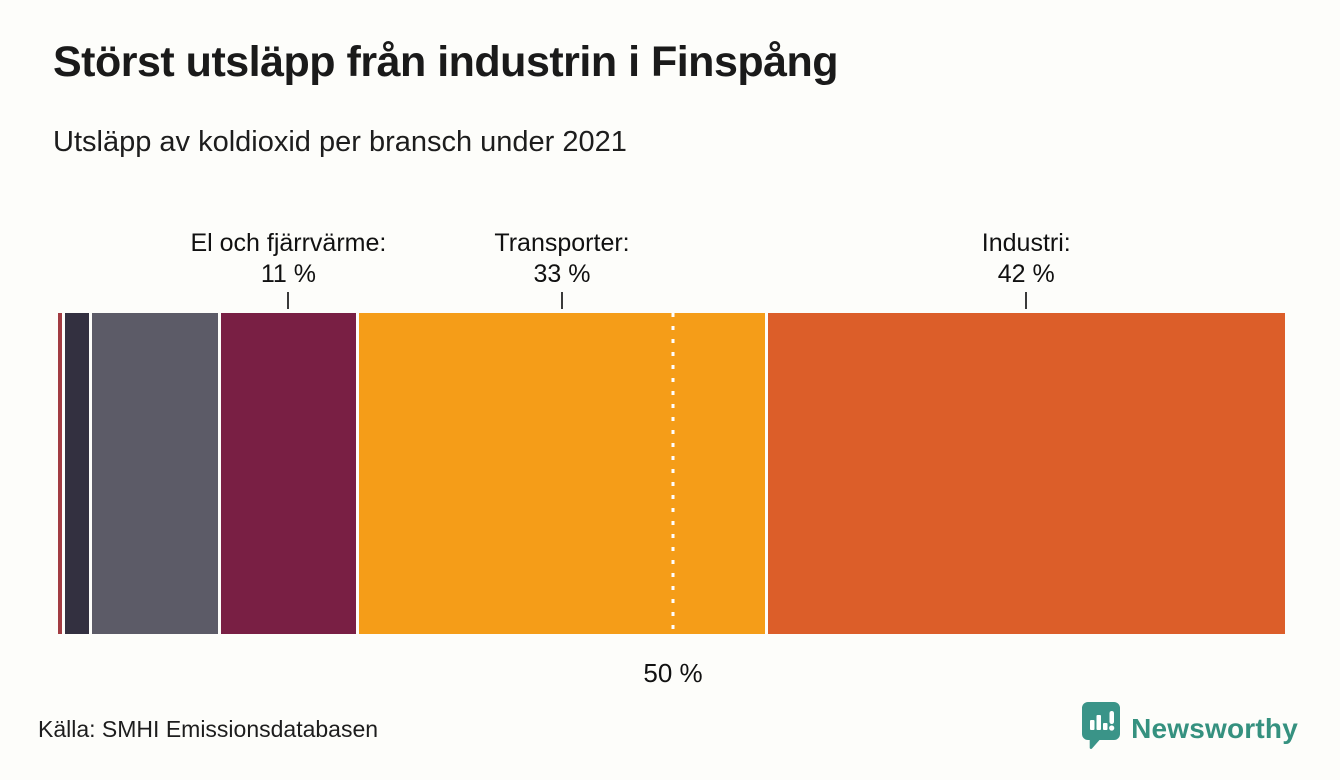 Image resolution: width=1340 pixels, height=780 pixels. Describe the element at coordinates (208, 729) in the screenshot. I see `source-text: Källa: SMHI Emissionsdatabasen` at that location.